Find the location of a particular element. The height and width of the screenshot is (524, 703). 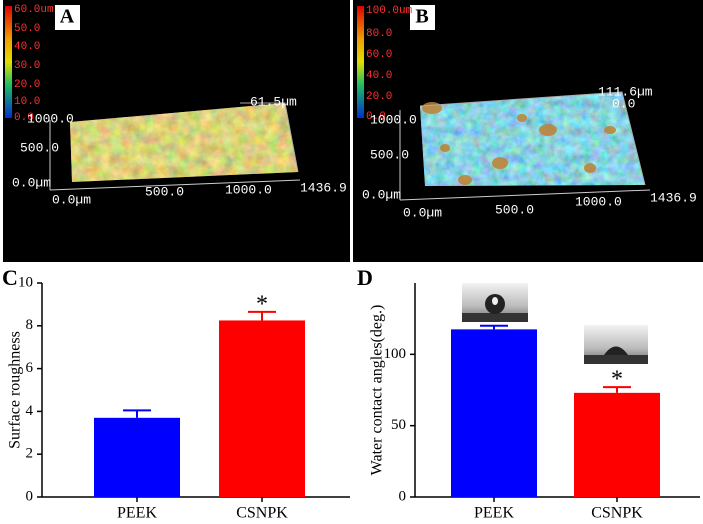

colorbar-label: 80.0 is located at coordinates (379, 34).